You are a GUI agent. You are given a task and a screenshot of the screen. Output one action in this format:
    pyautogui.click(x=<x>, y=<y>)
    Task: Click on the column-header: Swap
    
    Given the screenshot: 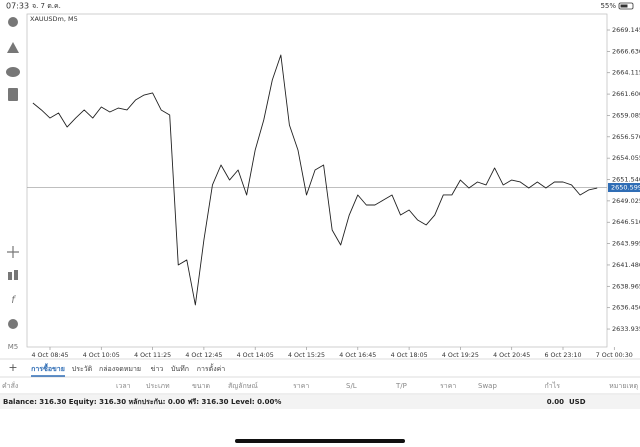 What is the action you would take?
    pyautogui.click(x=487, y=386)
    